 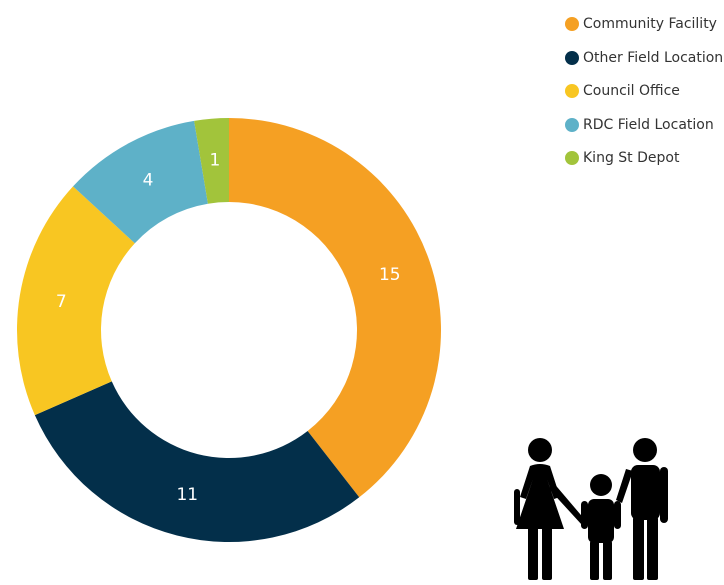 What do you see at coordinates (148, 180) in the screenshot?
I see `slice-value-label: 4` at bounding box center [148, 180].